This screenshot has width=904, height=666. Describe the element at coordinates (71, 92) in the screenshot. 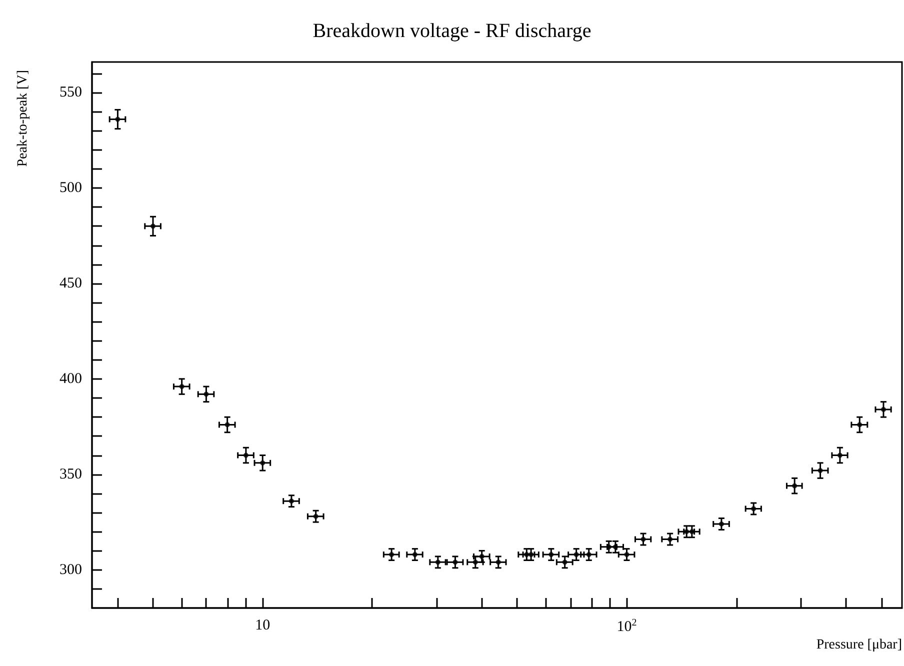

I see `y-tick-label: 550` at that location.